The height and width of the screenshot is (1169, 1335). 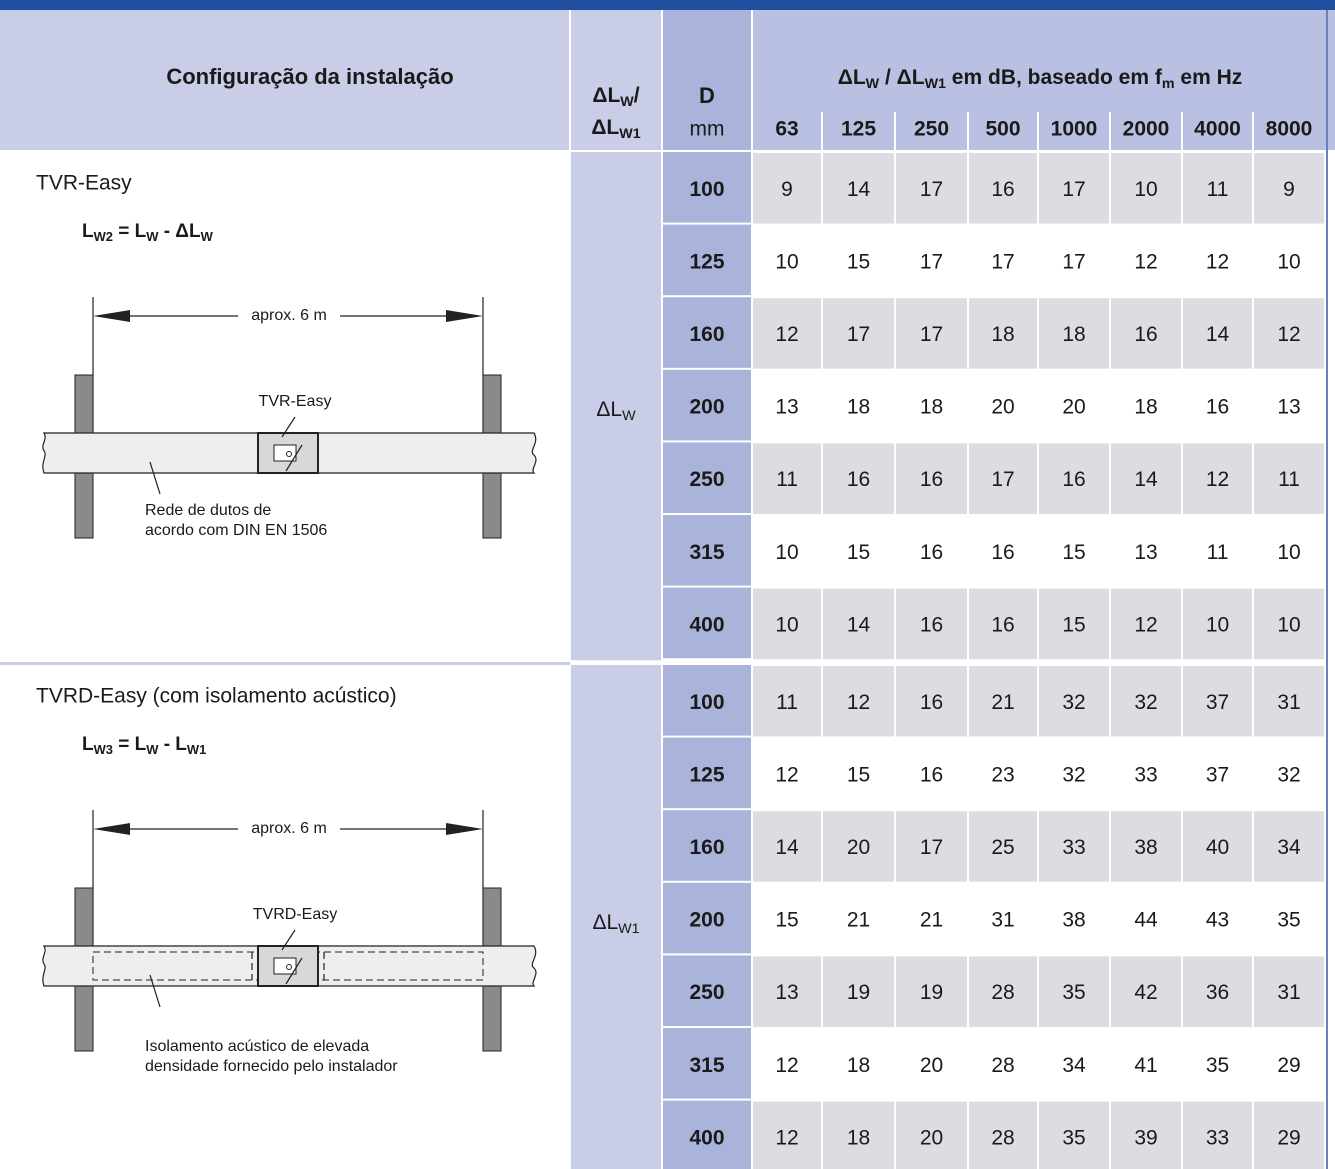 I want to click on arrow-head, so click(x=111, y=316).